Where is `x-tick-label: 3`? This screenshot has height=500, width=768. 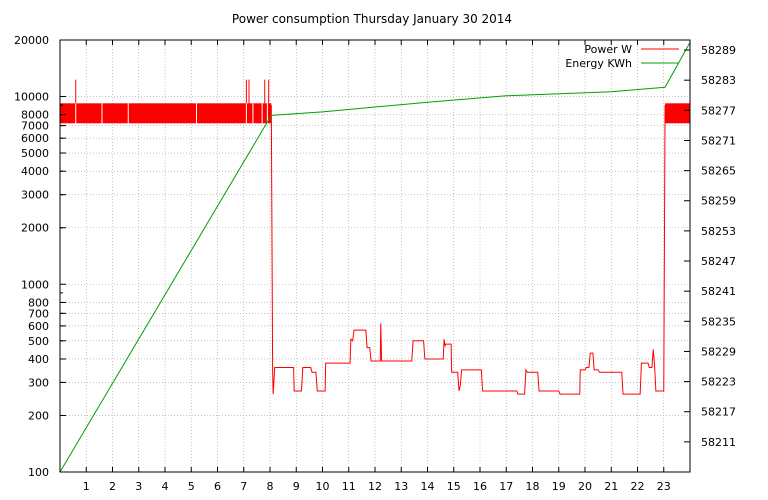 x-tick-label: 3 is located at coordinates (138, 486).